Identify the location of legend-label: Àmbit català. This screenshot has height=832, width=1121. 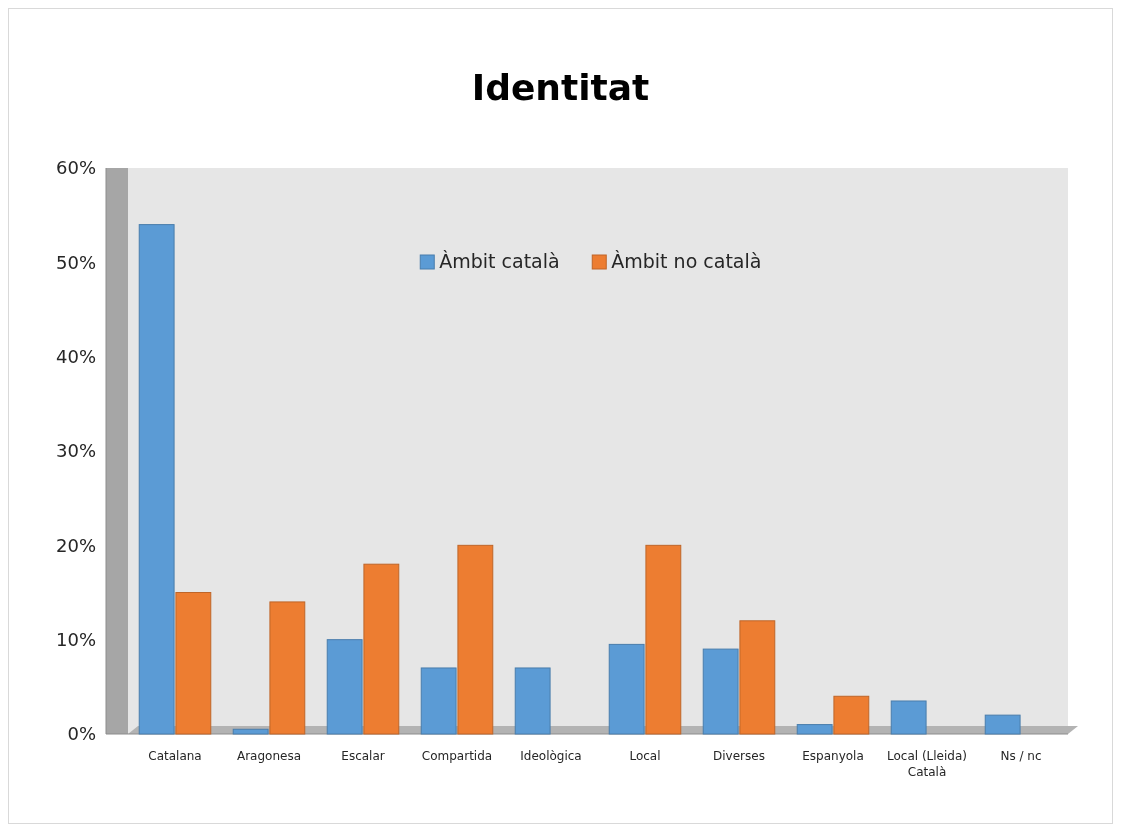
(499, 261).